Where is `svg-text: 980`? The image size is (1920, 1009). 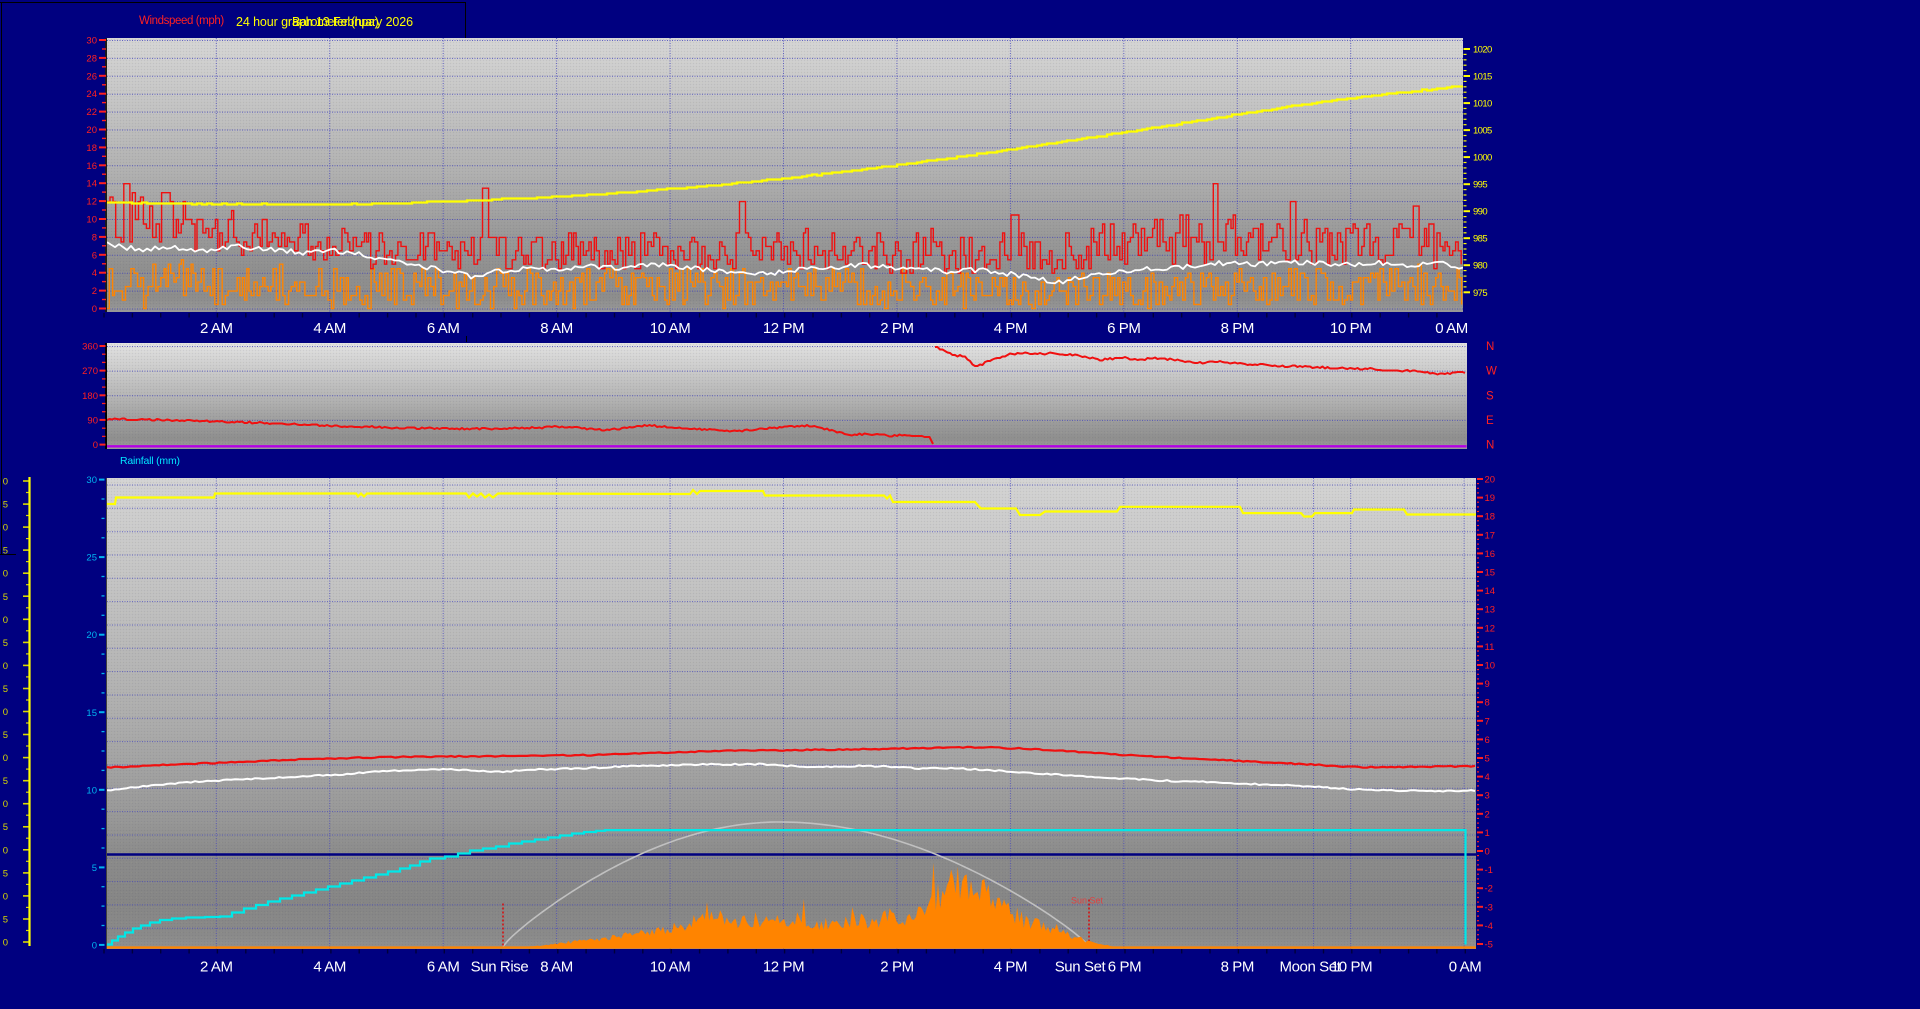
svg-text: 980 is located at coordinates (1480, 266).